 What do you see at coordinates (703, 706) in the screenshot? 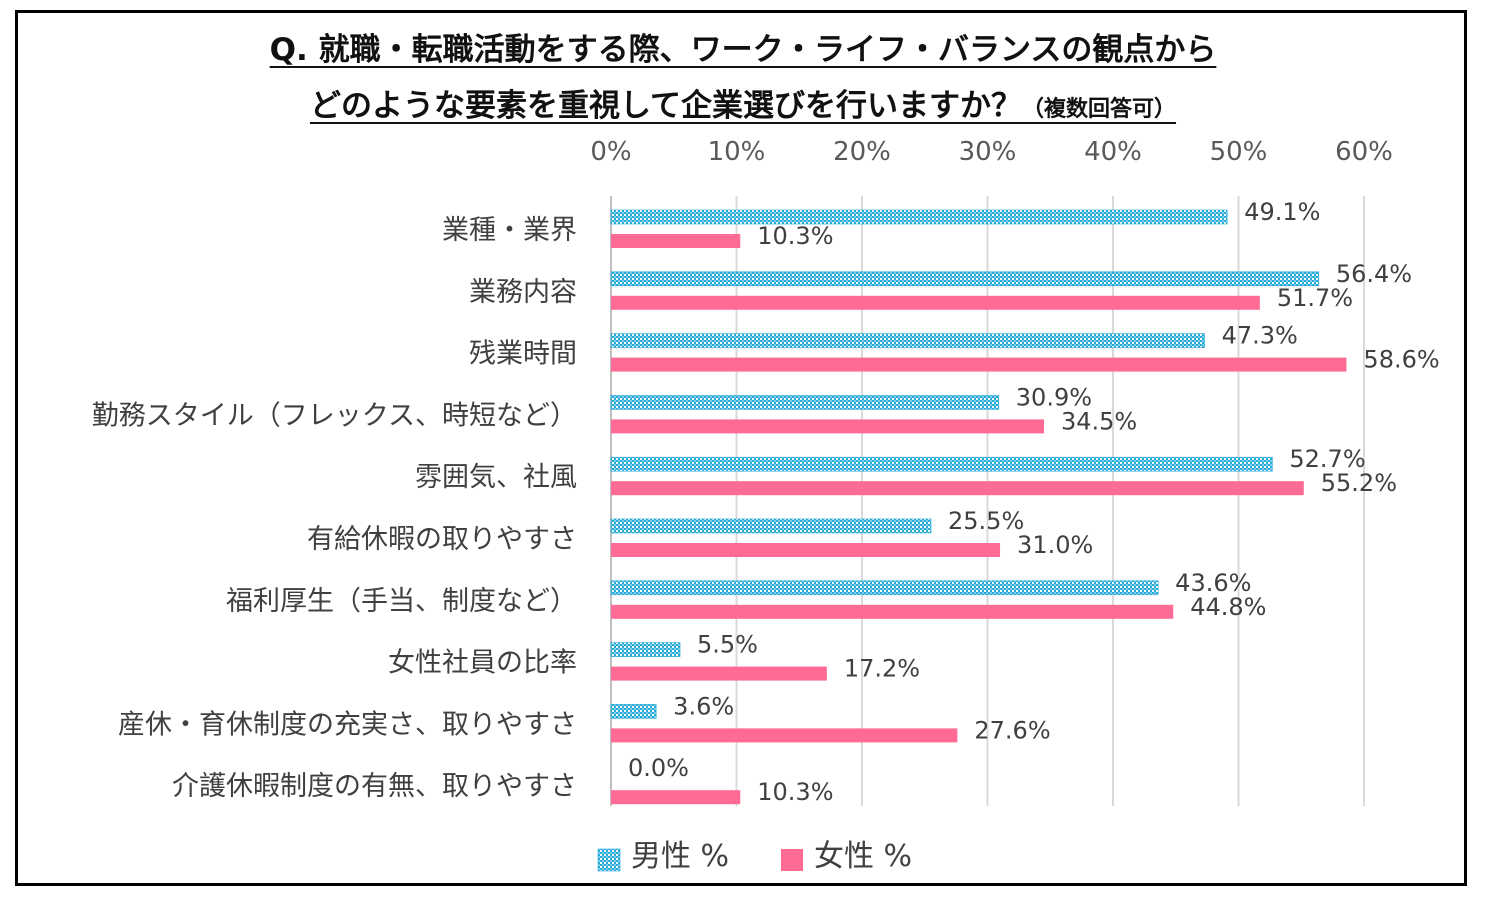
I see `data-label-male: 3.6%` at bounding box center [703, 706].